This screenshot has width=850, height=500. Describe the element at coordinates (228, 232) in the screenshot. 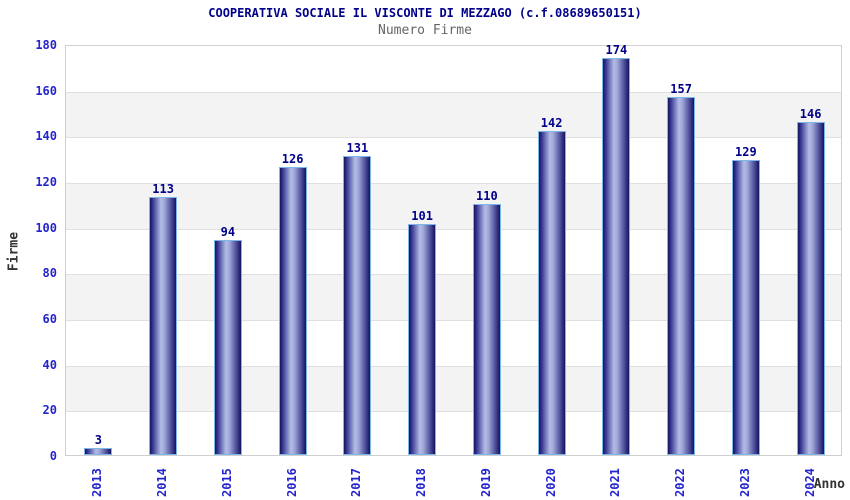

I see `bar-value-label: 94` at that location.